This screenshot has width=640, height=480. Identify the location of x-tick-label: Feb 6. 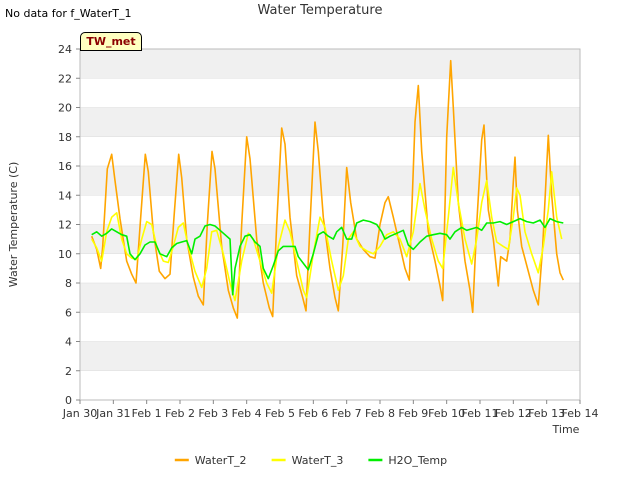
(313, 413).